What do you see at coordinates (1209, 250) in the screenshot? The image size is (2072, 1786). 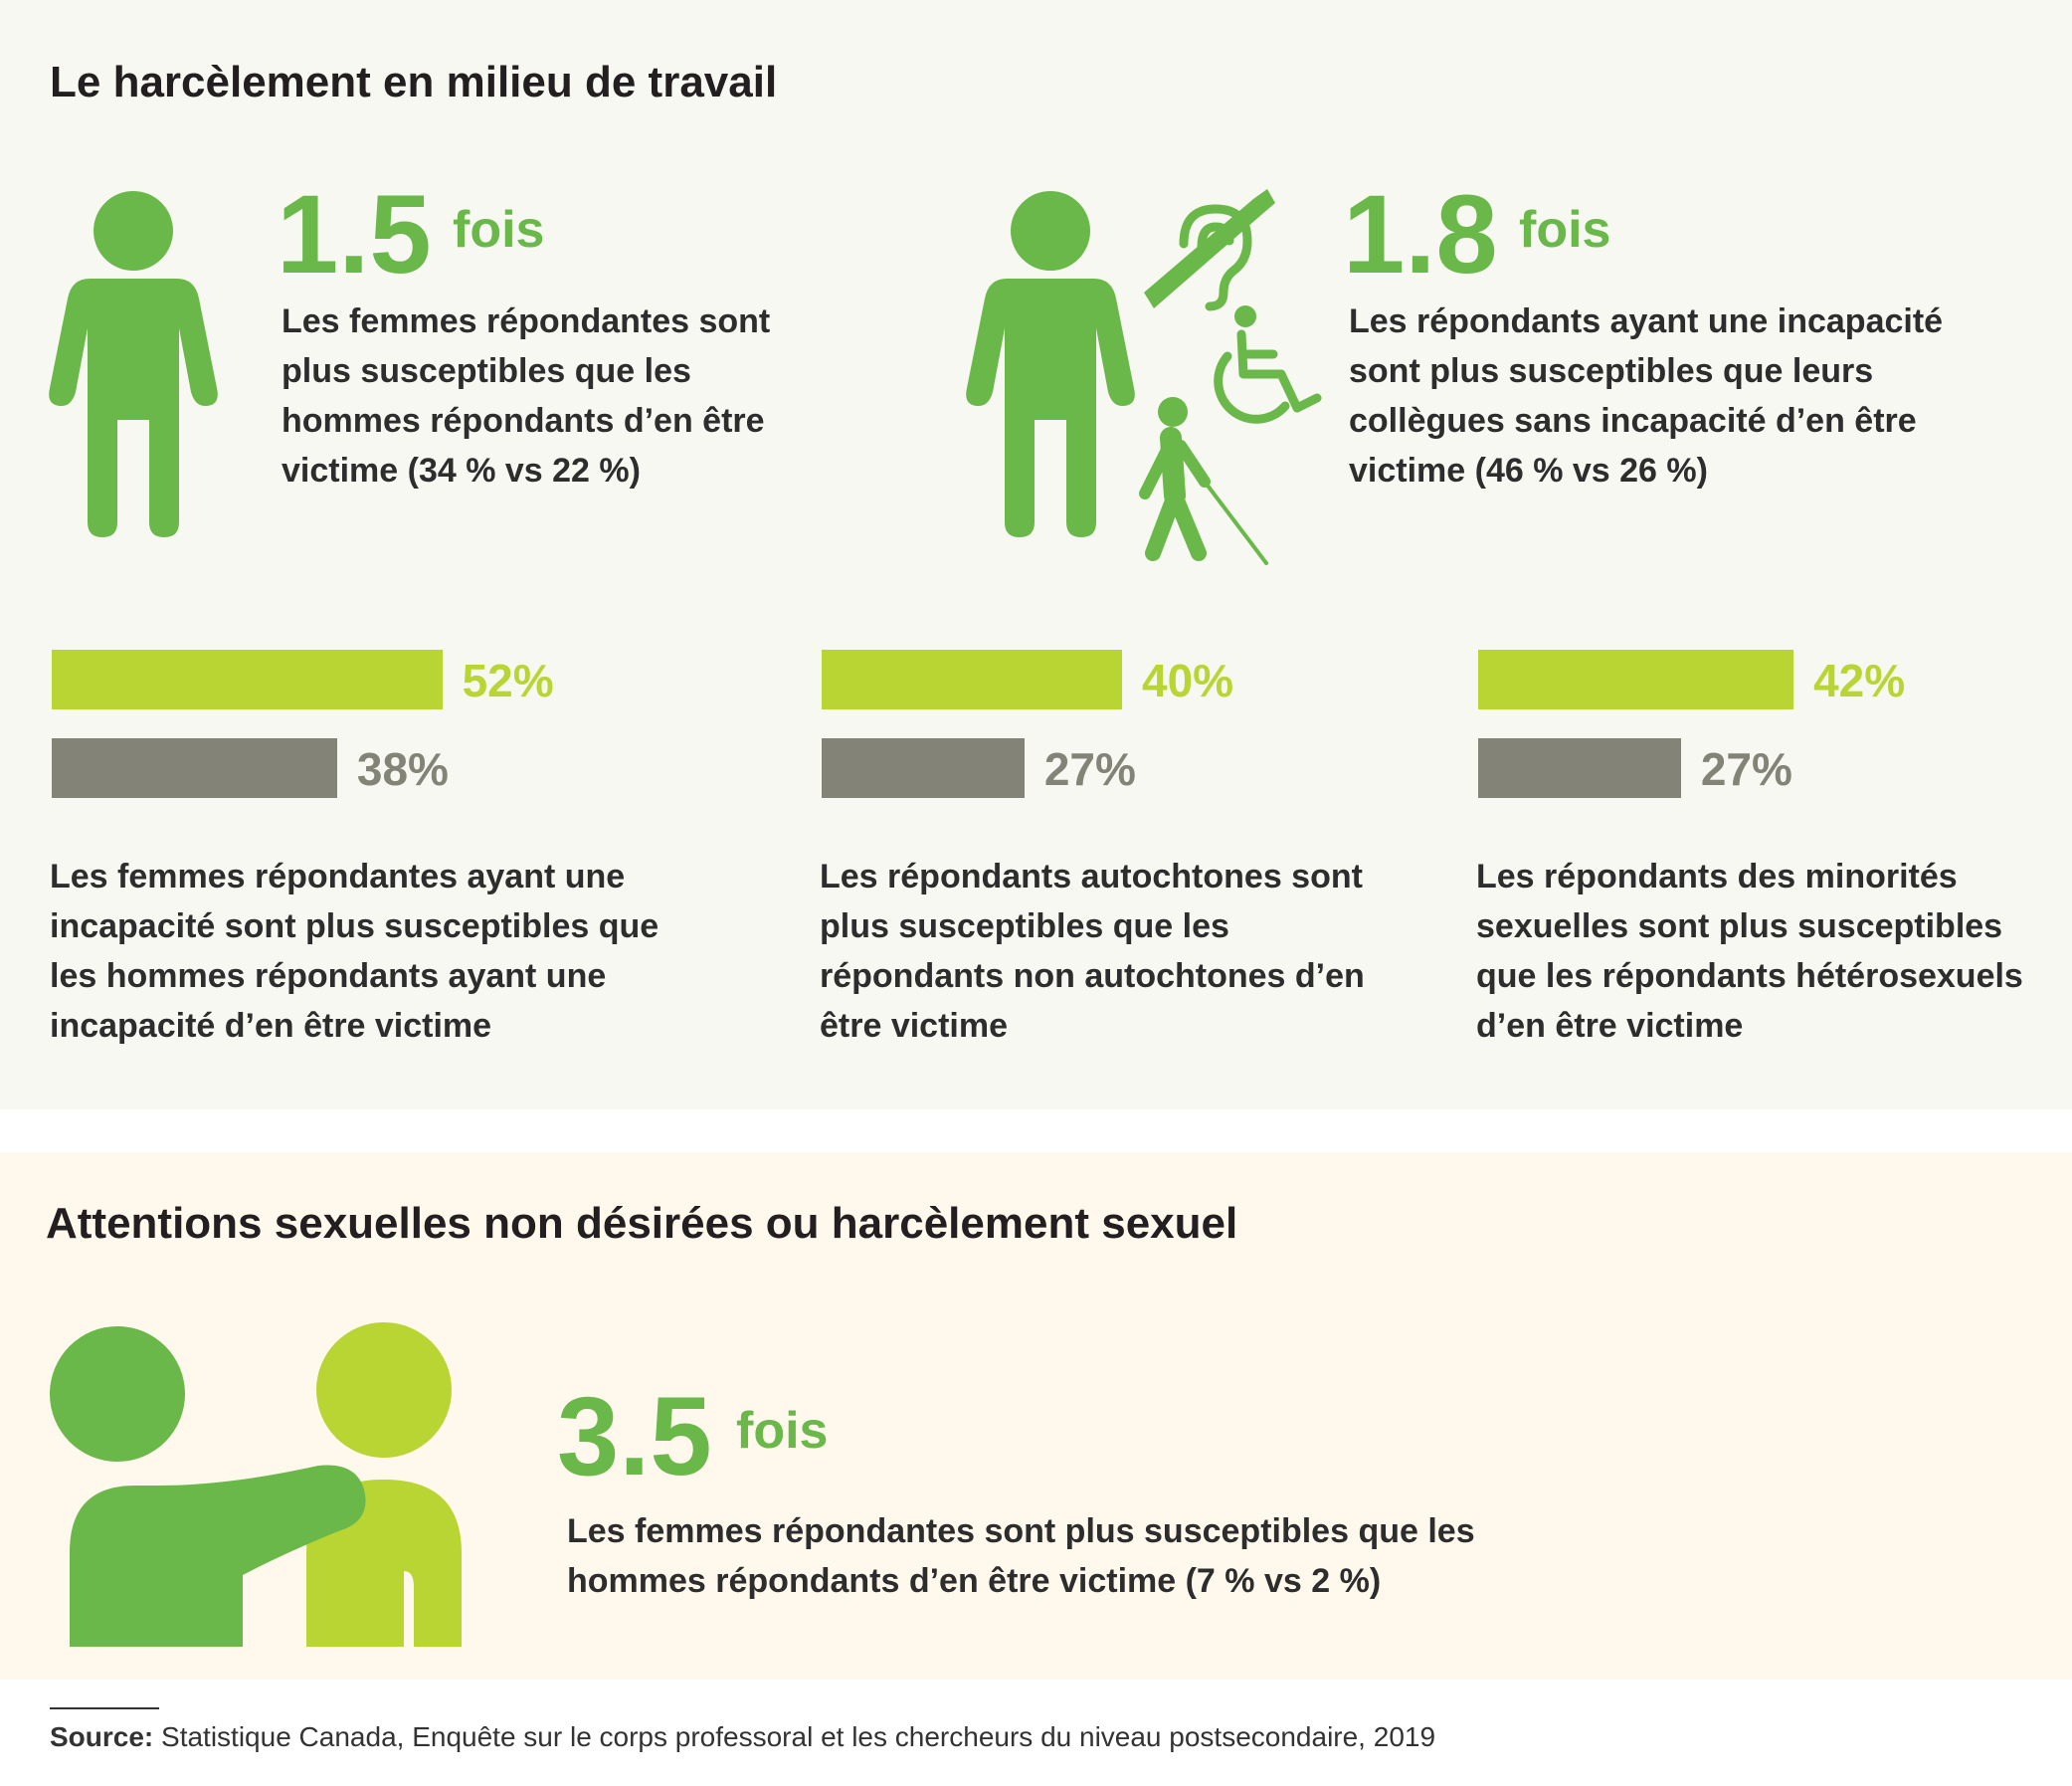 I see `hearing-impaired-icon` at bounding box center [1209, 250].